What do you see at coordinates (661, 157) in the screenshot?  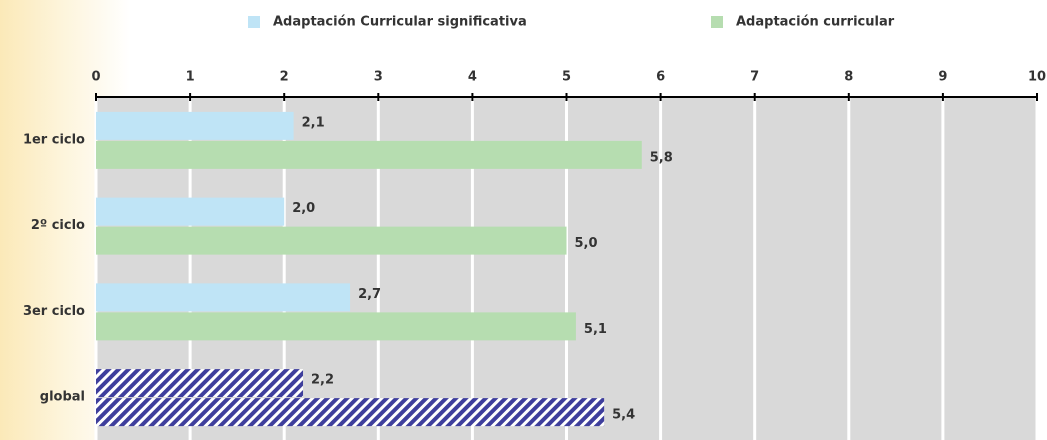 I see `value-label: 5,8` at bounding box center [661, 157].